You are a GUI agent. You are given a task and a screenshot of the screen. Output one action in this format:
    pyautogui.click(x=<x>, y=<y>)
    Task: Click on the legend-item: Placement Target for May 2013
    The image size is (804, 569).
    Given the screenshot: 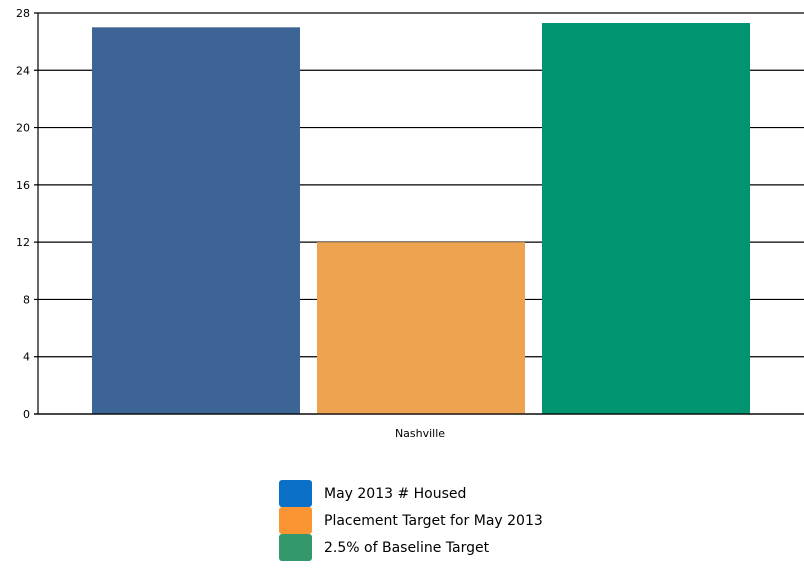 What is the action you would take?
    pyautogui.click(x=411, y=520)
    